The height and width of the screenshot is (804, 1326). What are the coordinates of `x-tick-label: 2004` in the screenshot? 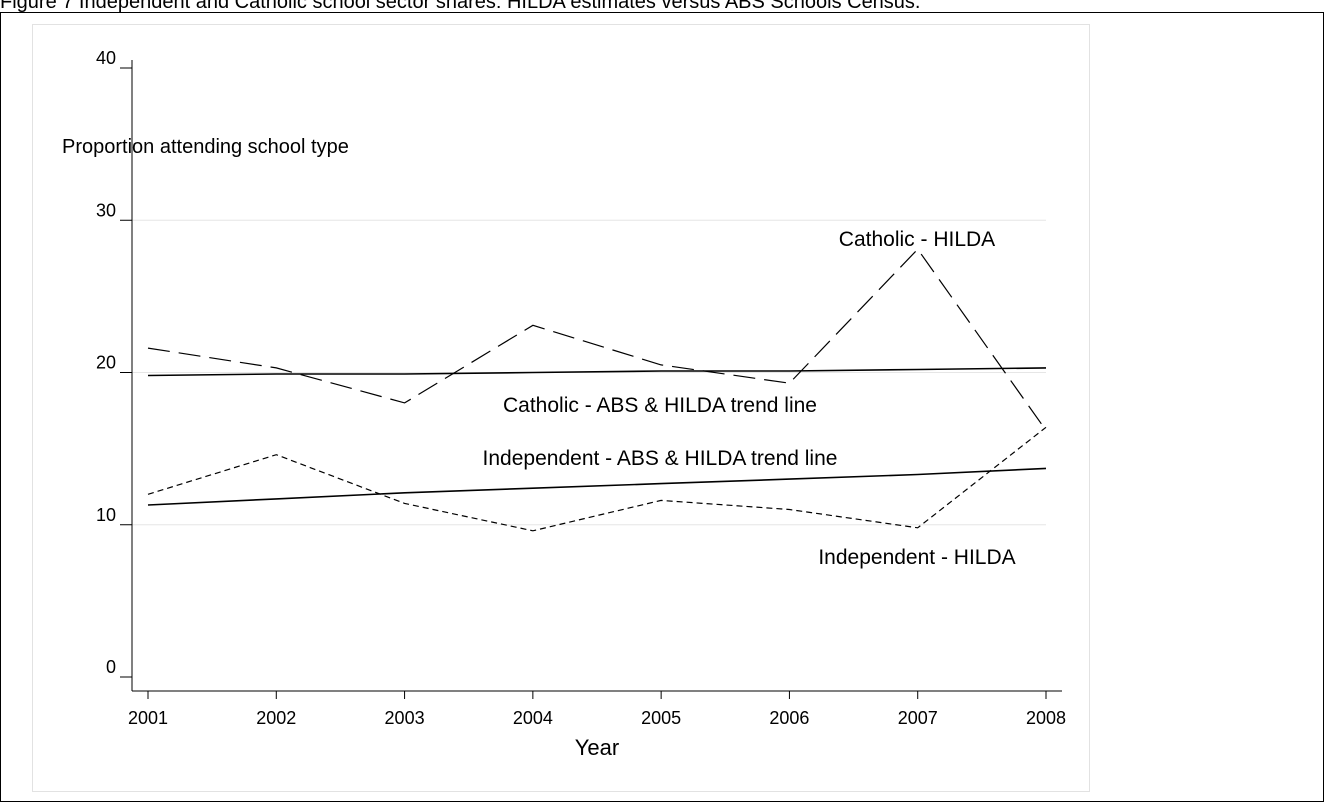 It's located at (533, 718).